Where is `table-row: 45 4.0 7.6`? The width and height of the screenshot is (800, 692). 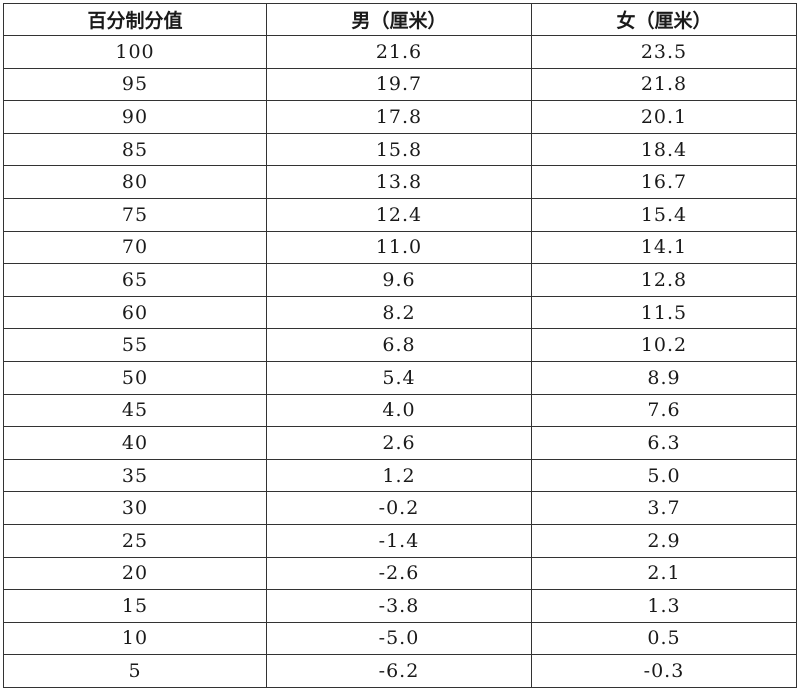
table-row: 45 4.0 7.6 is located at coordinates (400, 410).